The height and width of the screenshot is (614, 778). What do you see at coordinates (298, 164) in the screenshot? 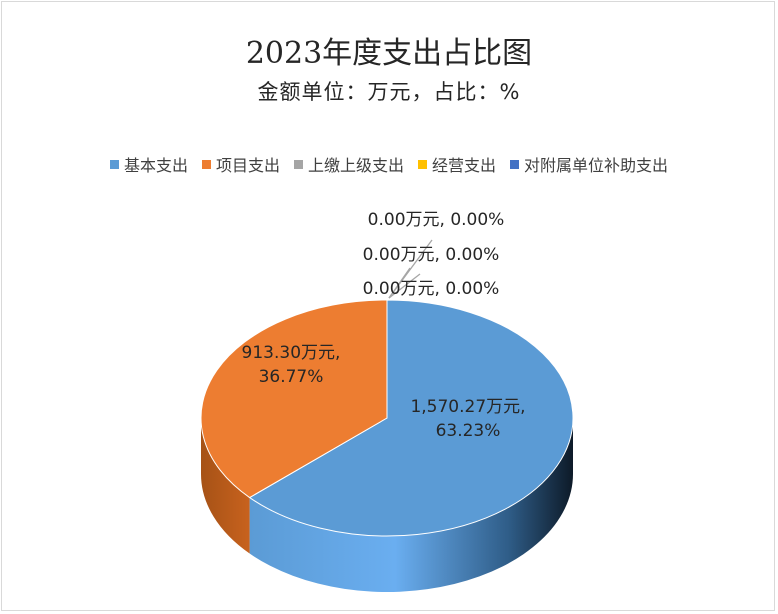
I see `legend-swatch-remit` at bounding box center [298, 164].